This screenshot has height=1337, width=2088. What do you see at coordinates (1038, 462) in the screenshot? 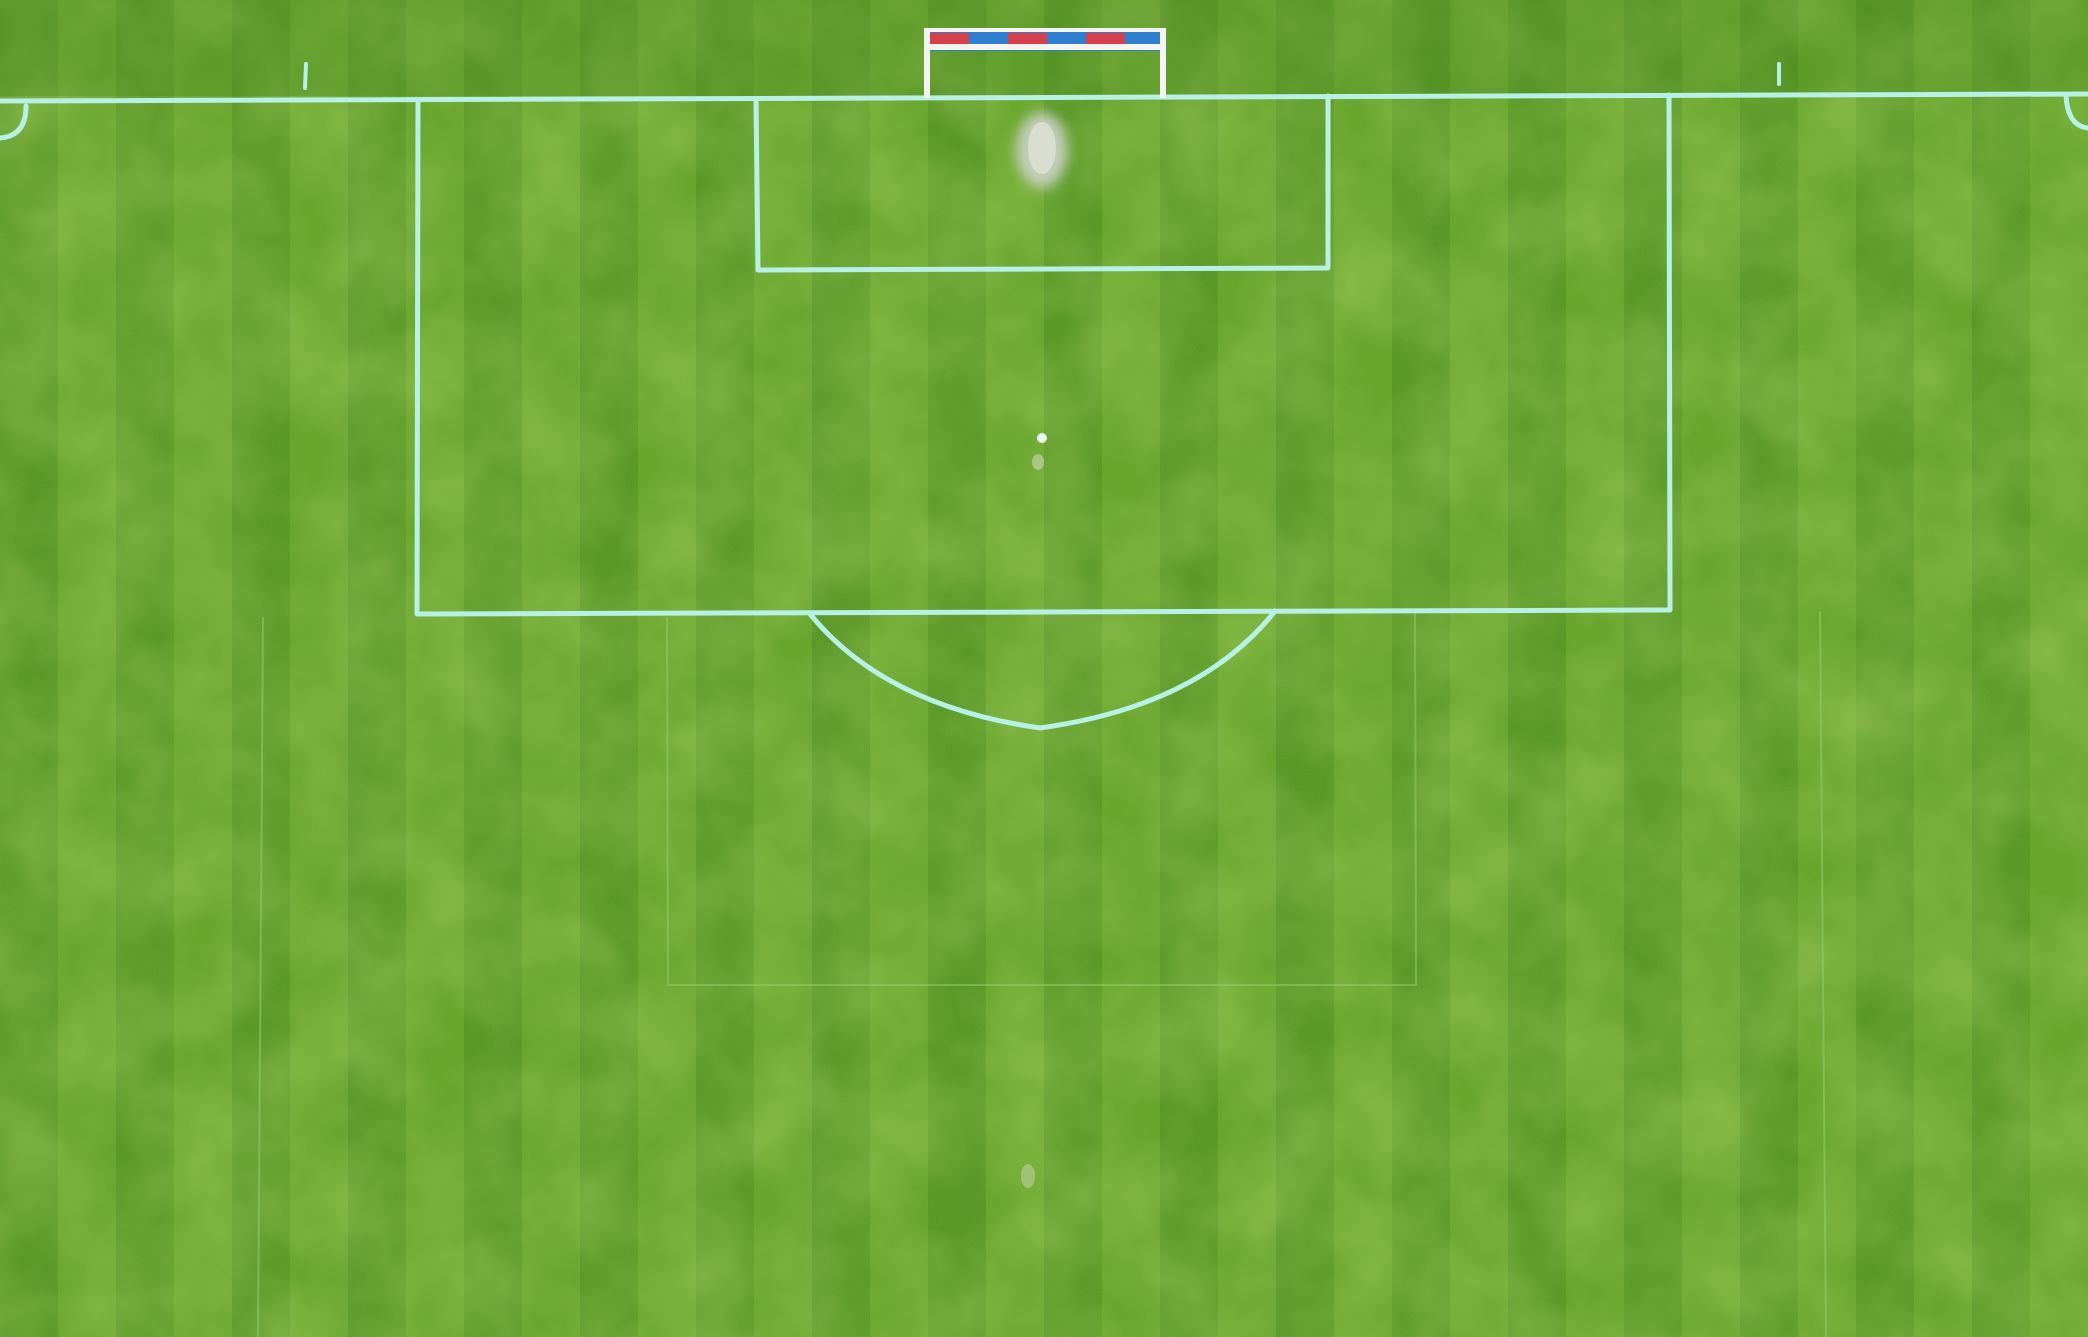
I see `penalty-spot-wear` at bounding box center [1038, 462].